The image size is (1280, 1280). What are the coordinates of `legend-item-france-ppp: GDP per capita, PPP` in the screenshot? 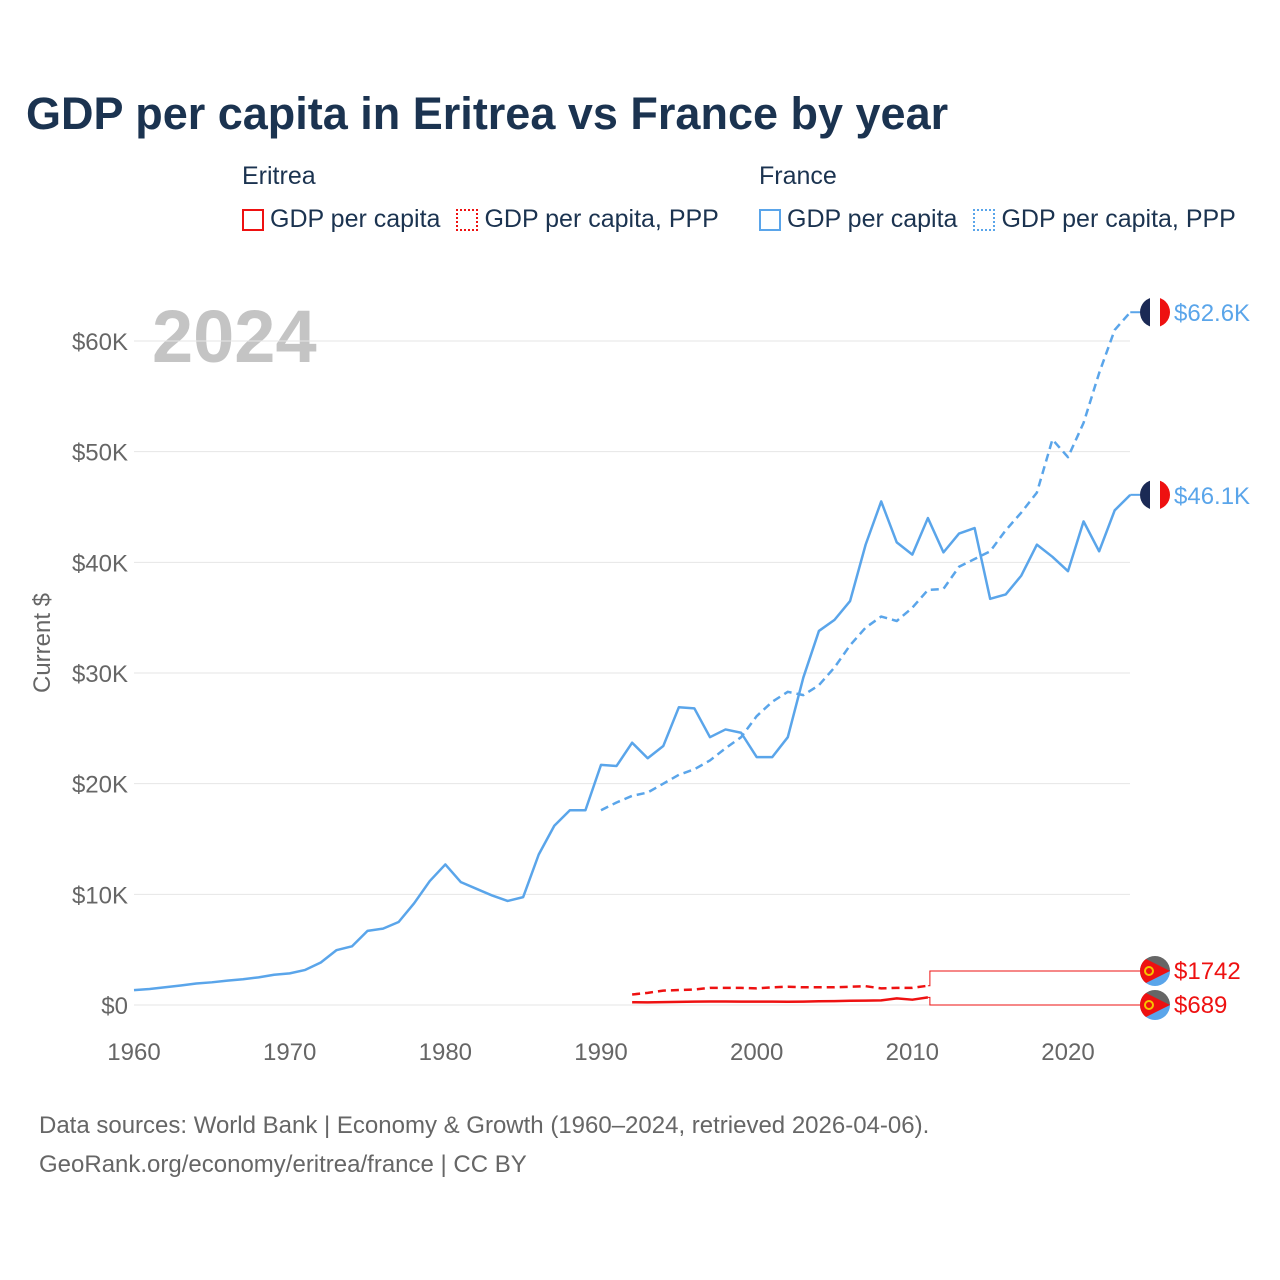 It's located at (1104, 219).